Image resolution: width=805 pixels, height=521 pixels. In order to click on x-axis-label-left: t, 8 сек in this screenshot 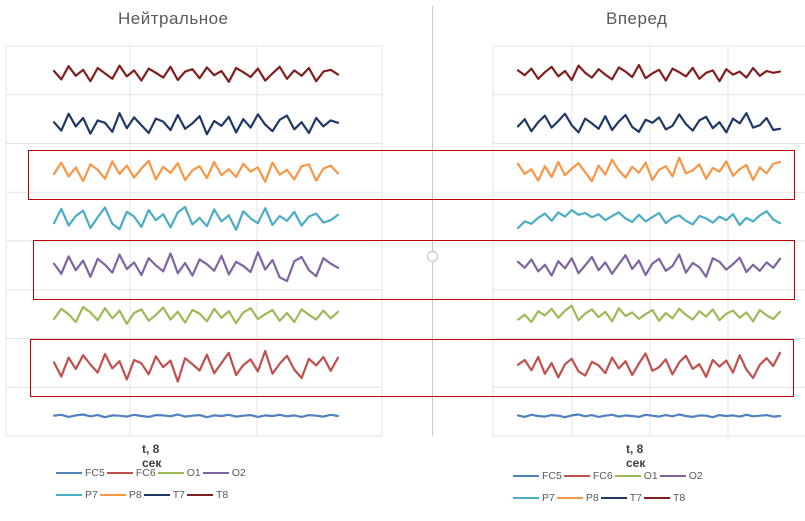, I will do `click(152, 456)`.